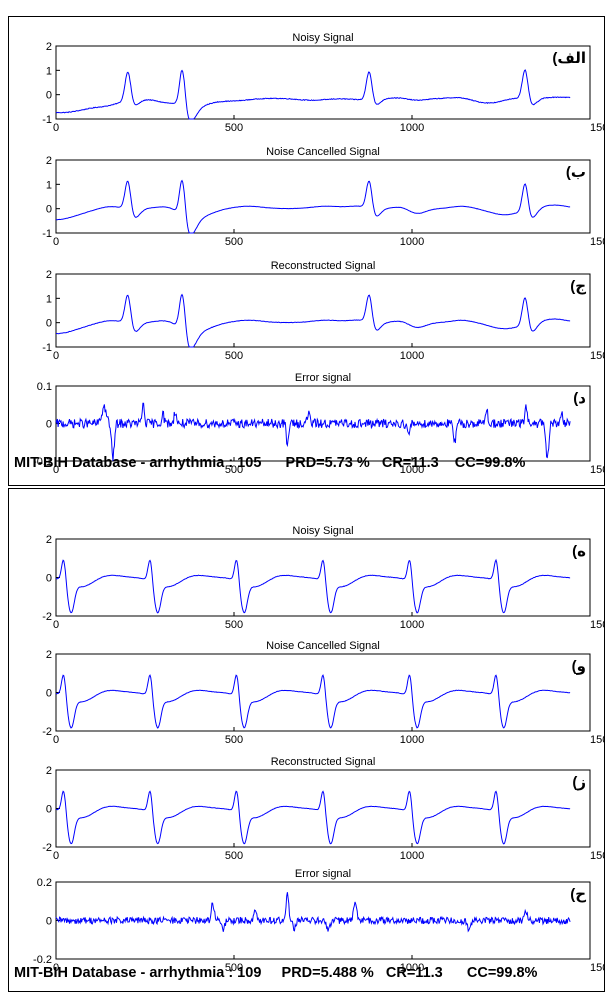 The width and height of the screenshot is (605, 992). I want to click on panel-label-4: (د, so click(579, 398).